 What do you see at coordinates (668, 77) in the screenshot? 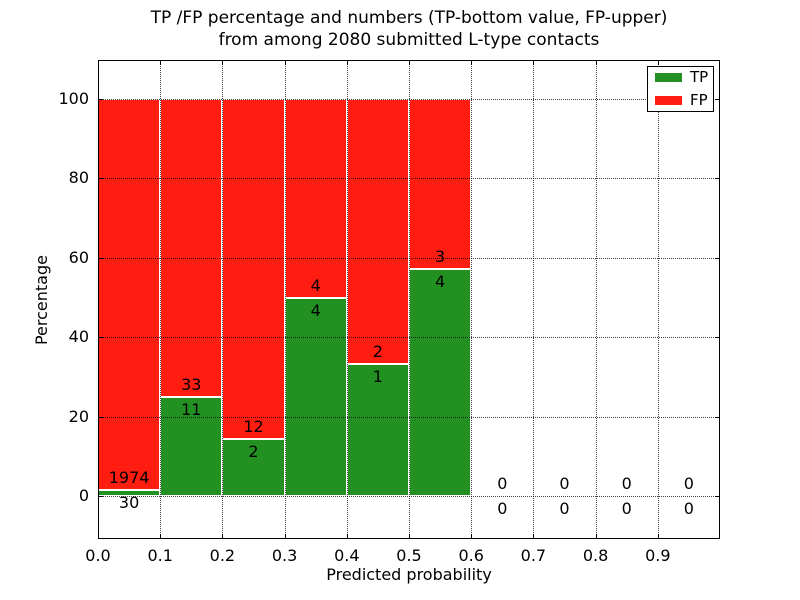
I see `tp-color-swatch` at bounding box center [668, 77].